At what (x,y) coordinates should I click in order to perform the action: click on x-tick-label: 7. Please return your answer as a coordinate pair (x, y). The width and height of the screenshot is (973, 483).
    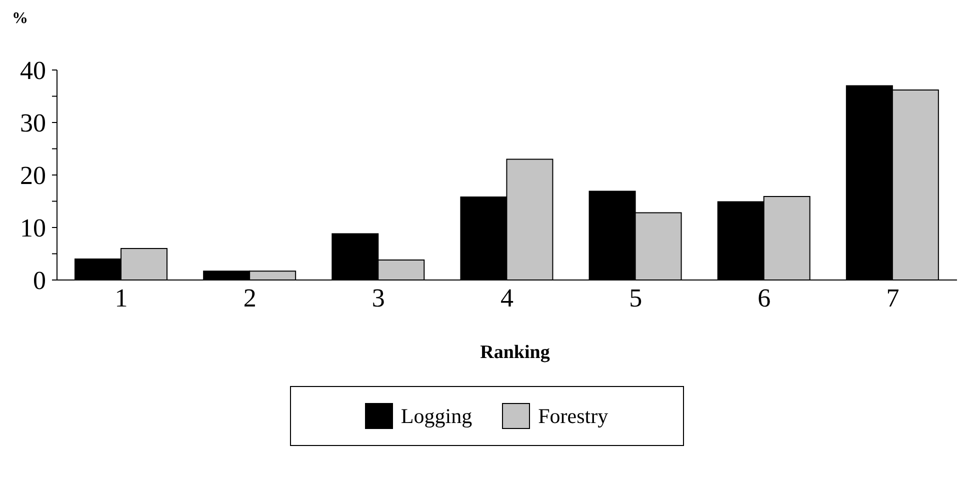
    Looking at the image, I should click on (893, 297).